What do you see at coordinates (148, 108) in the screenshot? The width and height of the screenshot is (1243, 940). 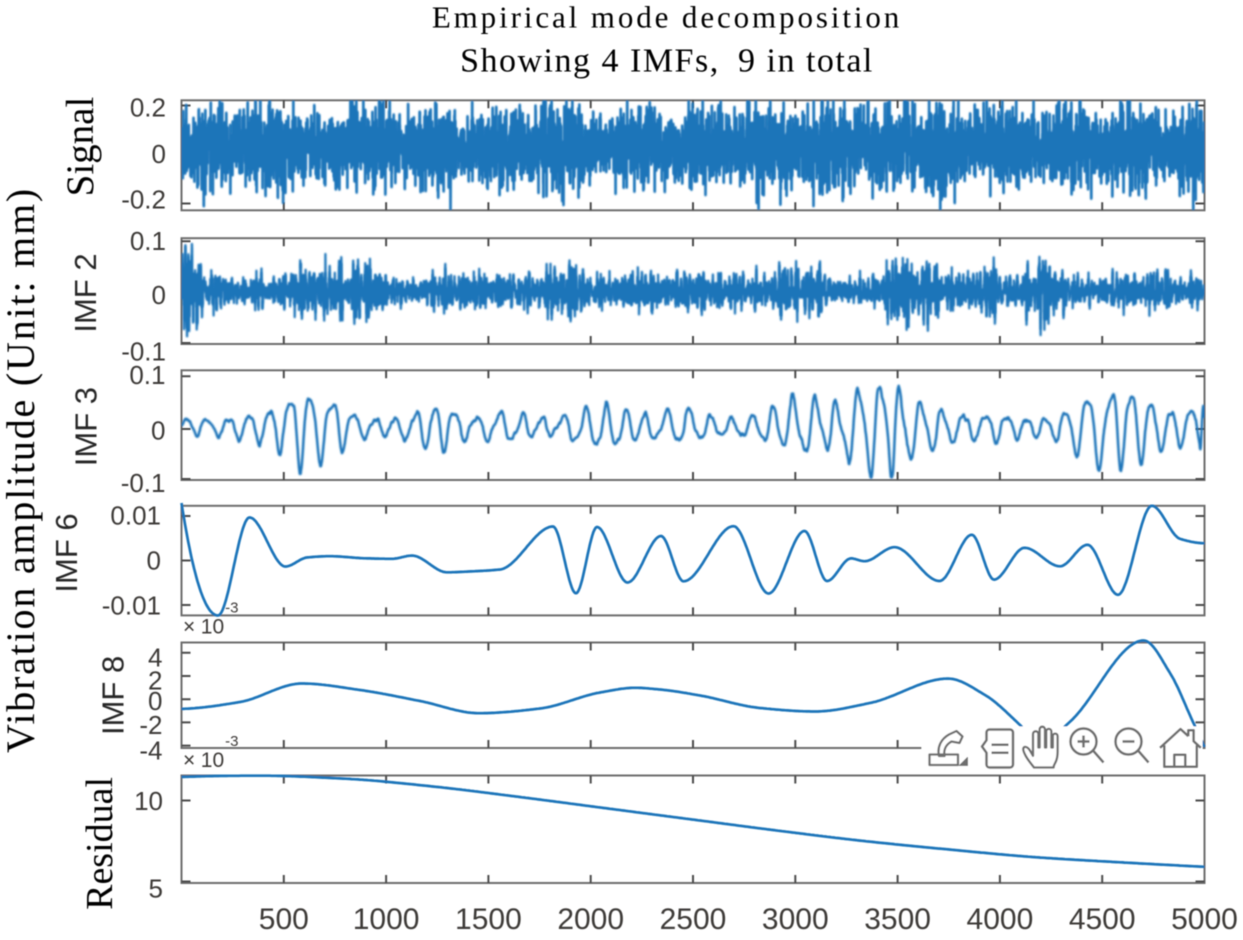 I see `svg-text: 0.2` at bounding box center [148, 108].